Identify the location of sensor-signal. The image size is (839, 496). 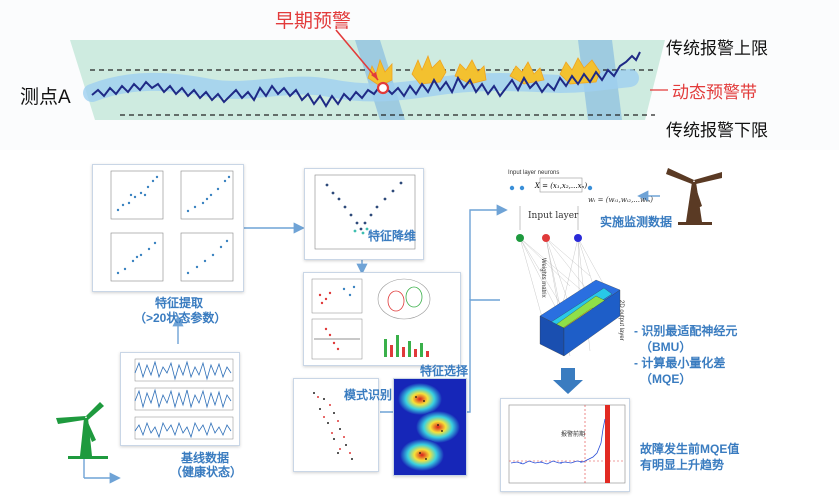
(366, 79).